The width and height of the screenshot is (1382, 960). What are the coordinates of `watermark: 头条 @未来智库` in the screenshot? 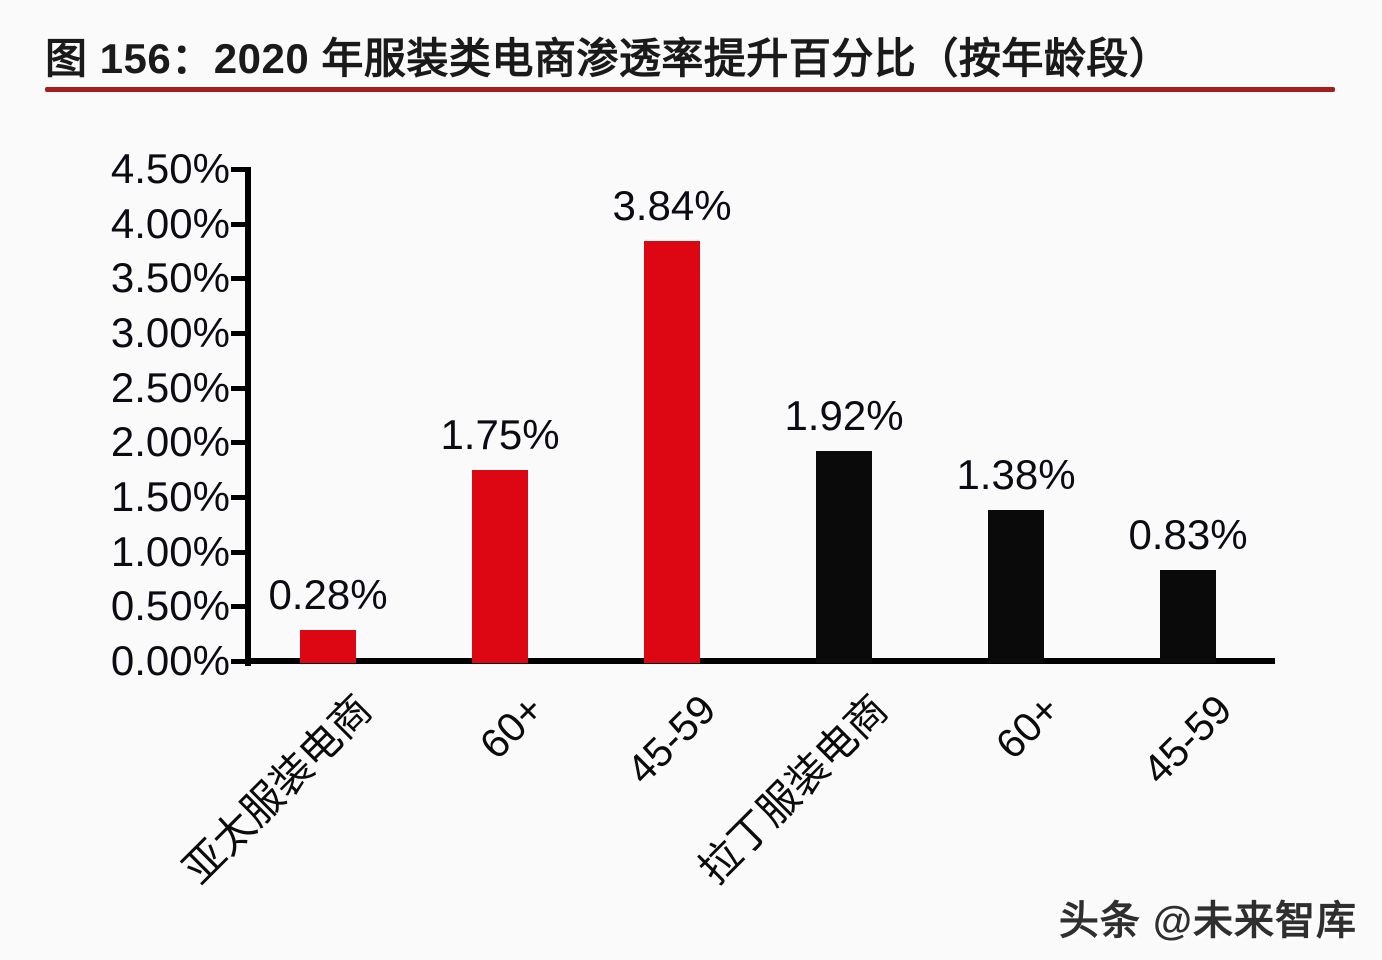 It's located at (1207, 921).